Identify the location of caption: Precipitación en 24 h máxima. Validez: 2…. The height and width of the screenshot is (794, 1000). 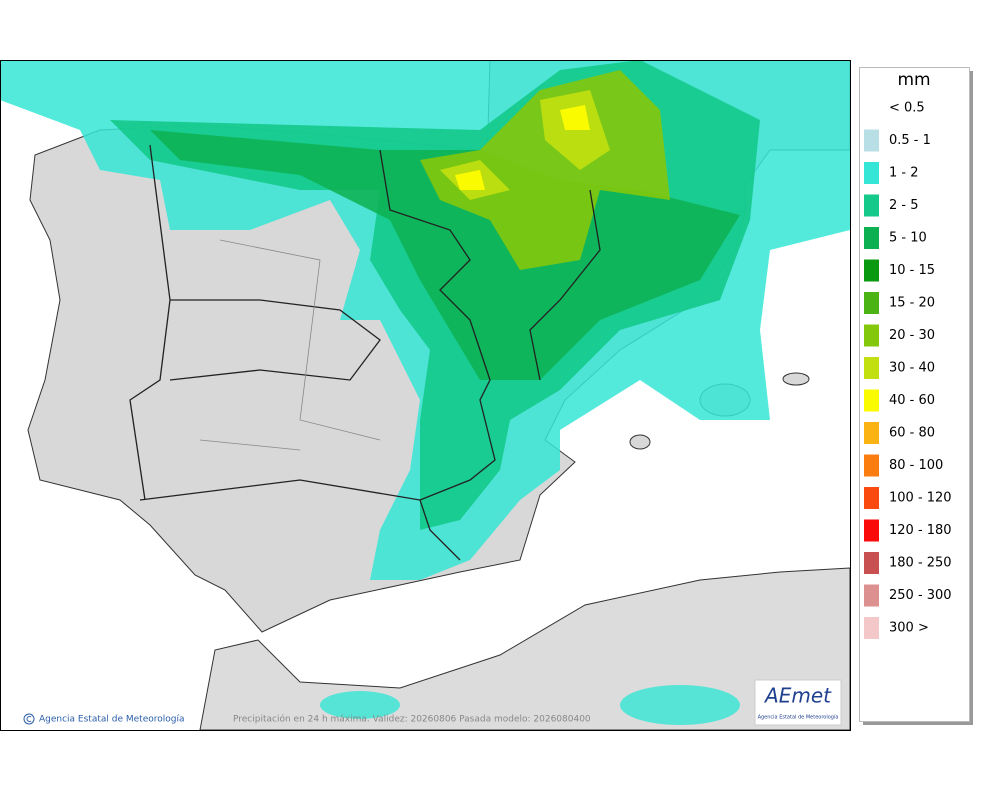
(412, 719).